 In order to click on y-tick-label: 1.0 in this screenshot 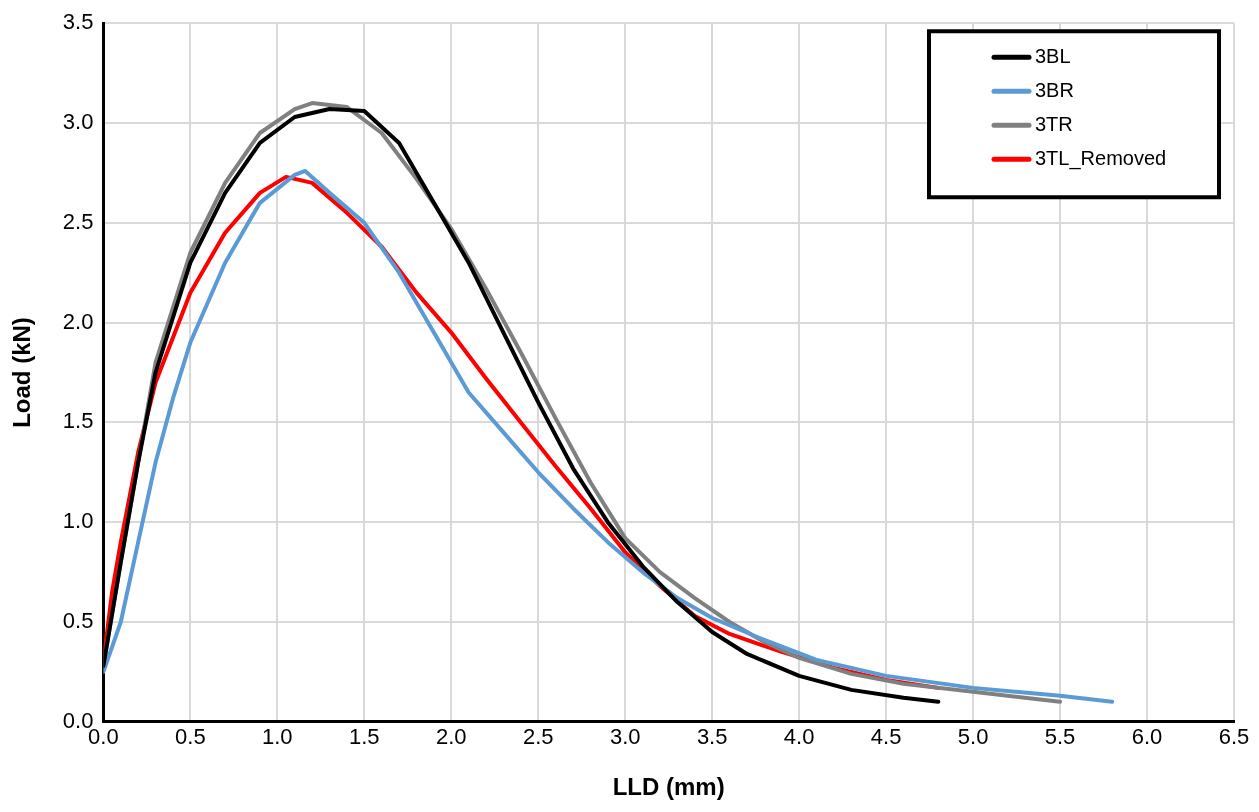, I will do `click(78, 521)`.